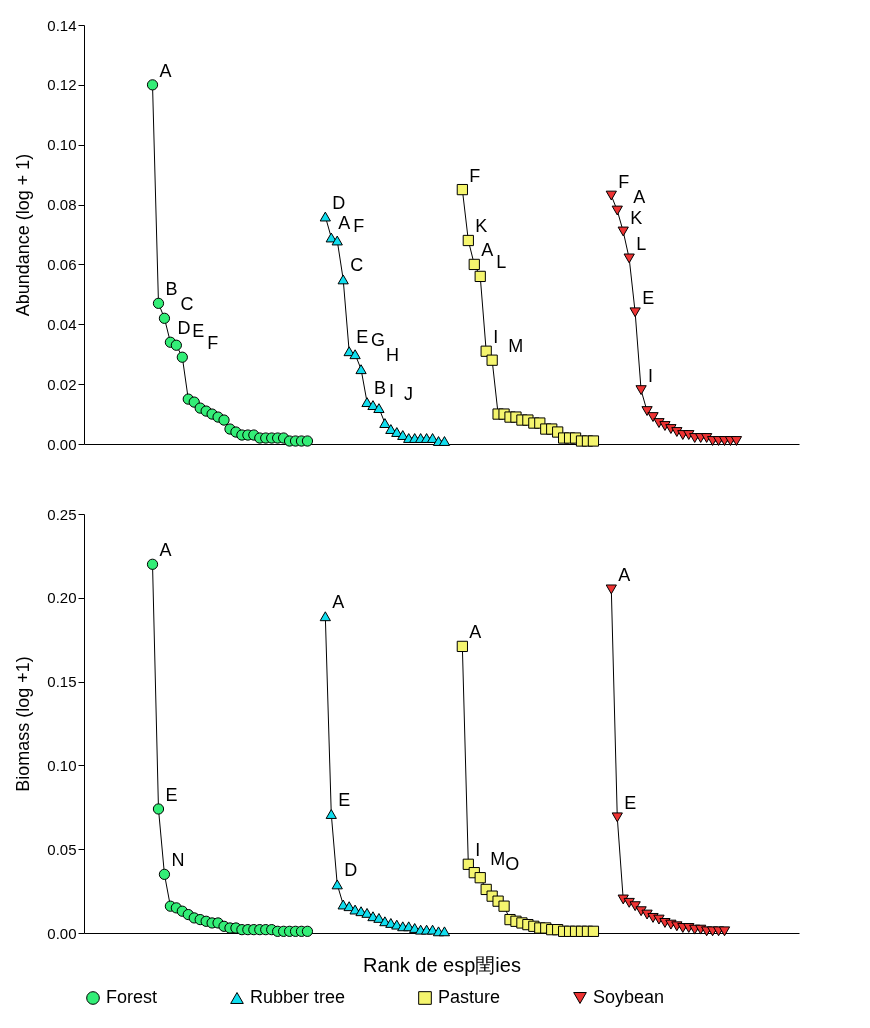 This screenshot has height=1028, width=870. What do you see at coordinates (629, 997) in the screenshot?
I see `legend-label: Soybean` at bounding box center [629, 997].